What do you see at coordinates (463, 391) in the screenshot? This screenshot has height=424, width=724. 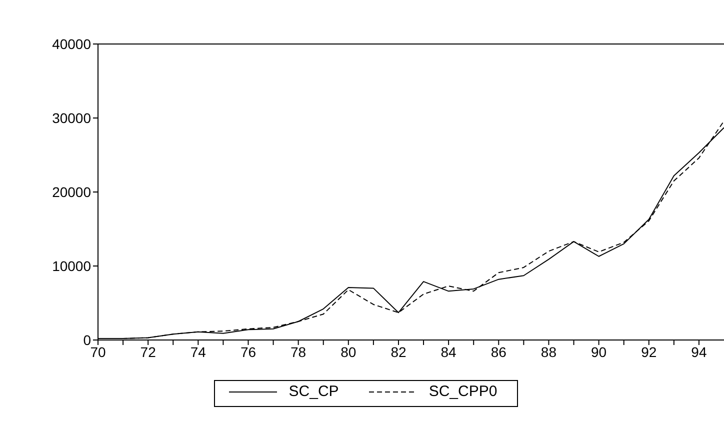 I see `legend-label: SC_CPP0` at bounding box center [463, 391].